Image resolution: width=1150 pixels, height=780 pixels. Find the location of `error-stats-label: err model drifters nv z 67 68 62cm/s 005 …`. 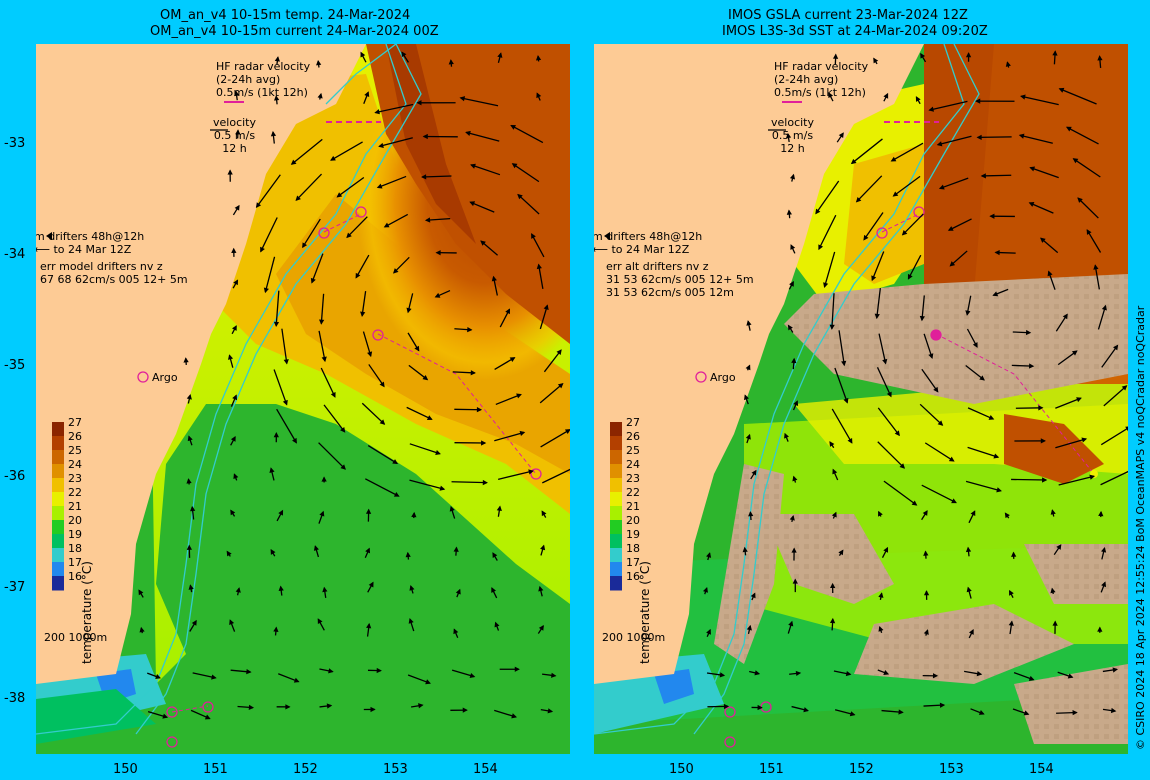

error-stats-label: err model drifters nv z 67 68 62cm/s 005 … is located at coordinates (114, 273).